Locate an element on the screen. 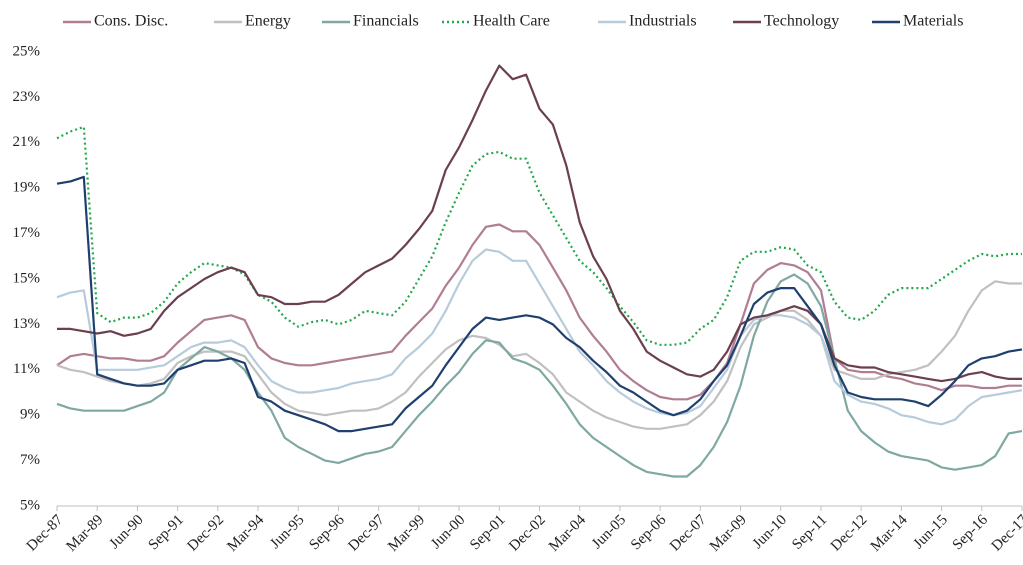 This screenshot has width=1023, height=565. x-tick-label: Sep-06 is located at coordinates (649, 533).